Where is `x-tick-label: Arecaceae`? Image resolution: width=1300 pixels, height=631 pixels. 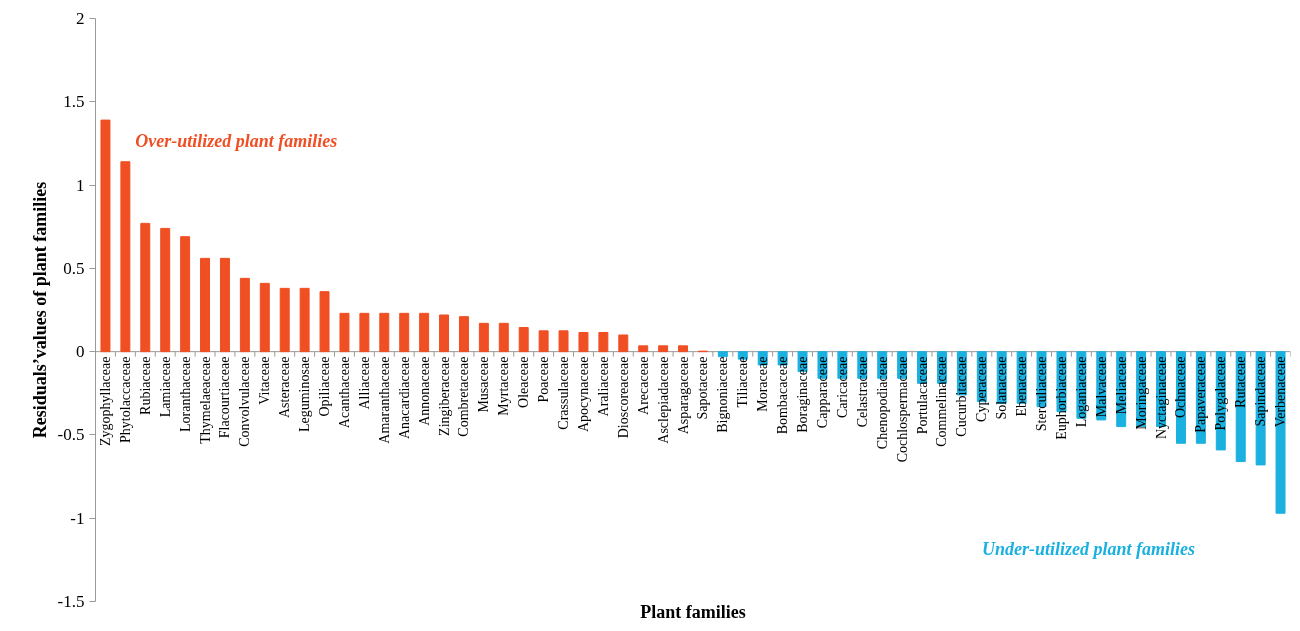
x-tick-label: Arecaceae is located at coordinates (643, 385).